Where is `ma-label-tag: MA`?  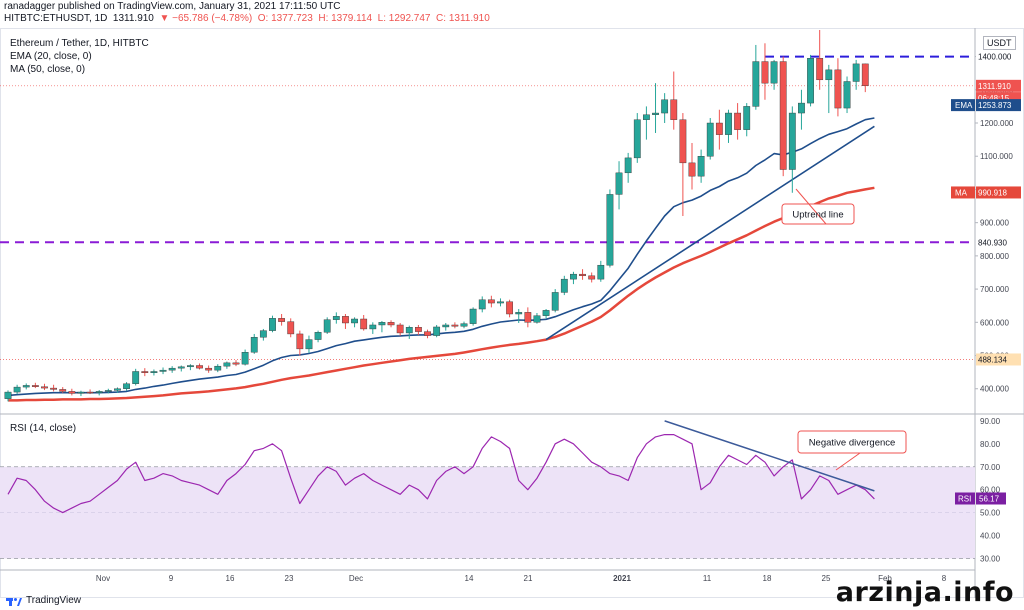 ma-label-tag: MA is located at coordinates (961, 192).